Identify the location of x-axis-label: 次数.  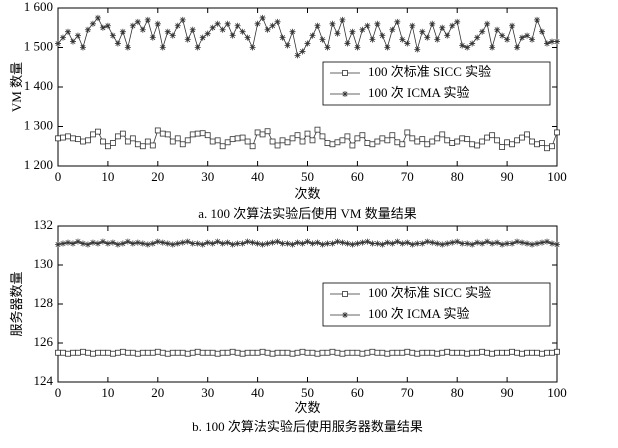
(307, 193).